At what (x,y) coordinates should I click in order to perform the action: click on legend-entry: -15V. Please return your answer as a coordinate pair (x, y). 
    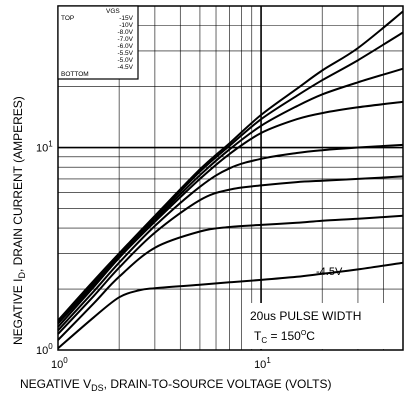
    Looking at the image, I should click on (126, 18).